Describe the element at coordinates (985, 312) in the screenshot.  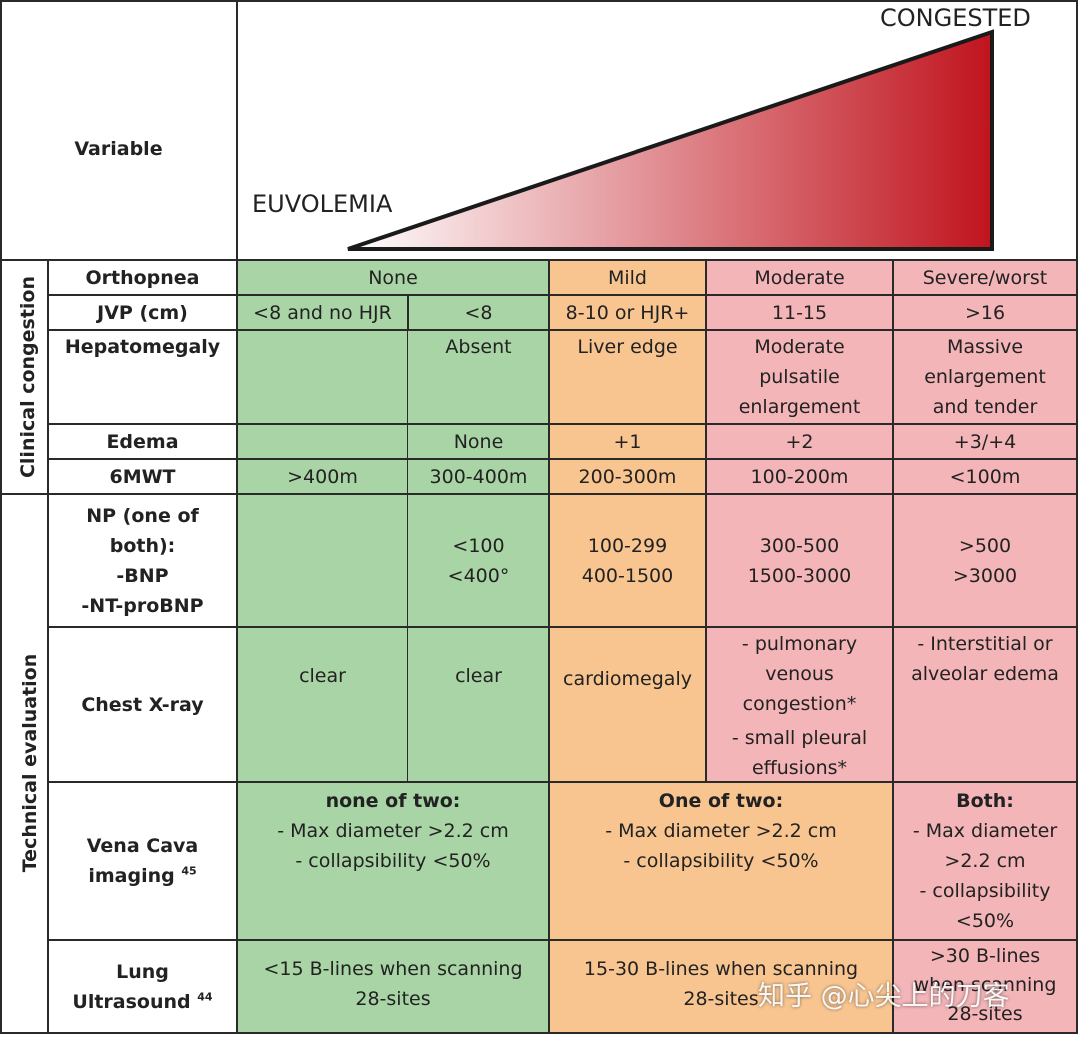
I see `jvp-c5: >16` at that location.